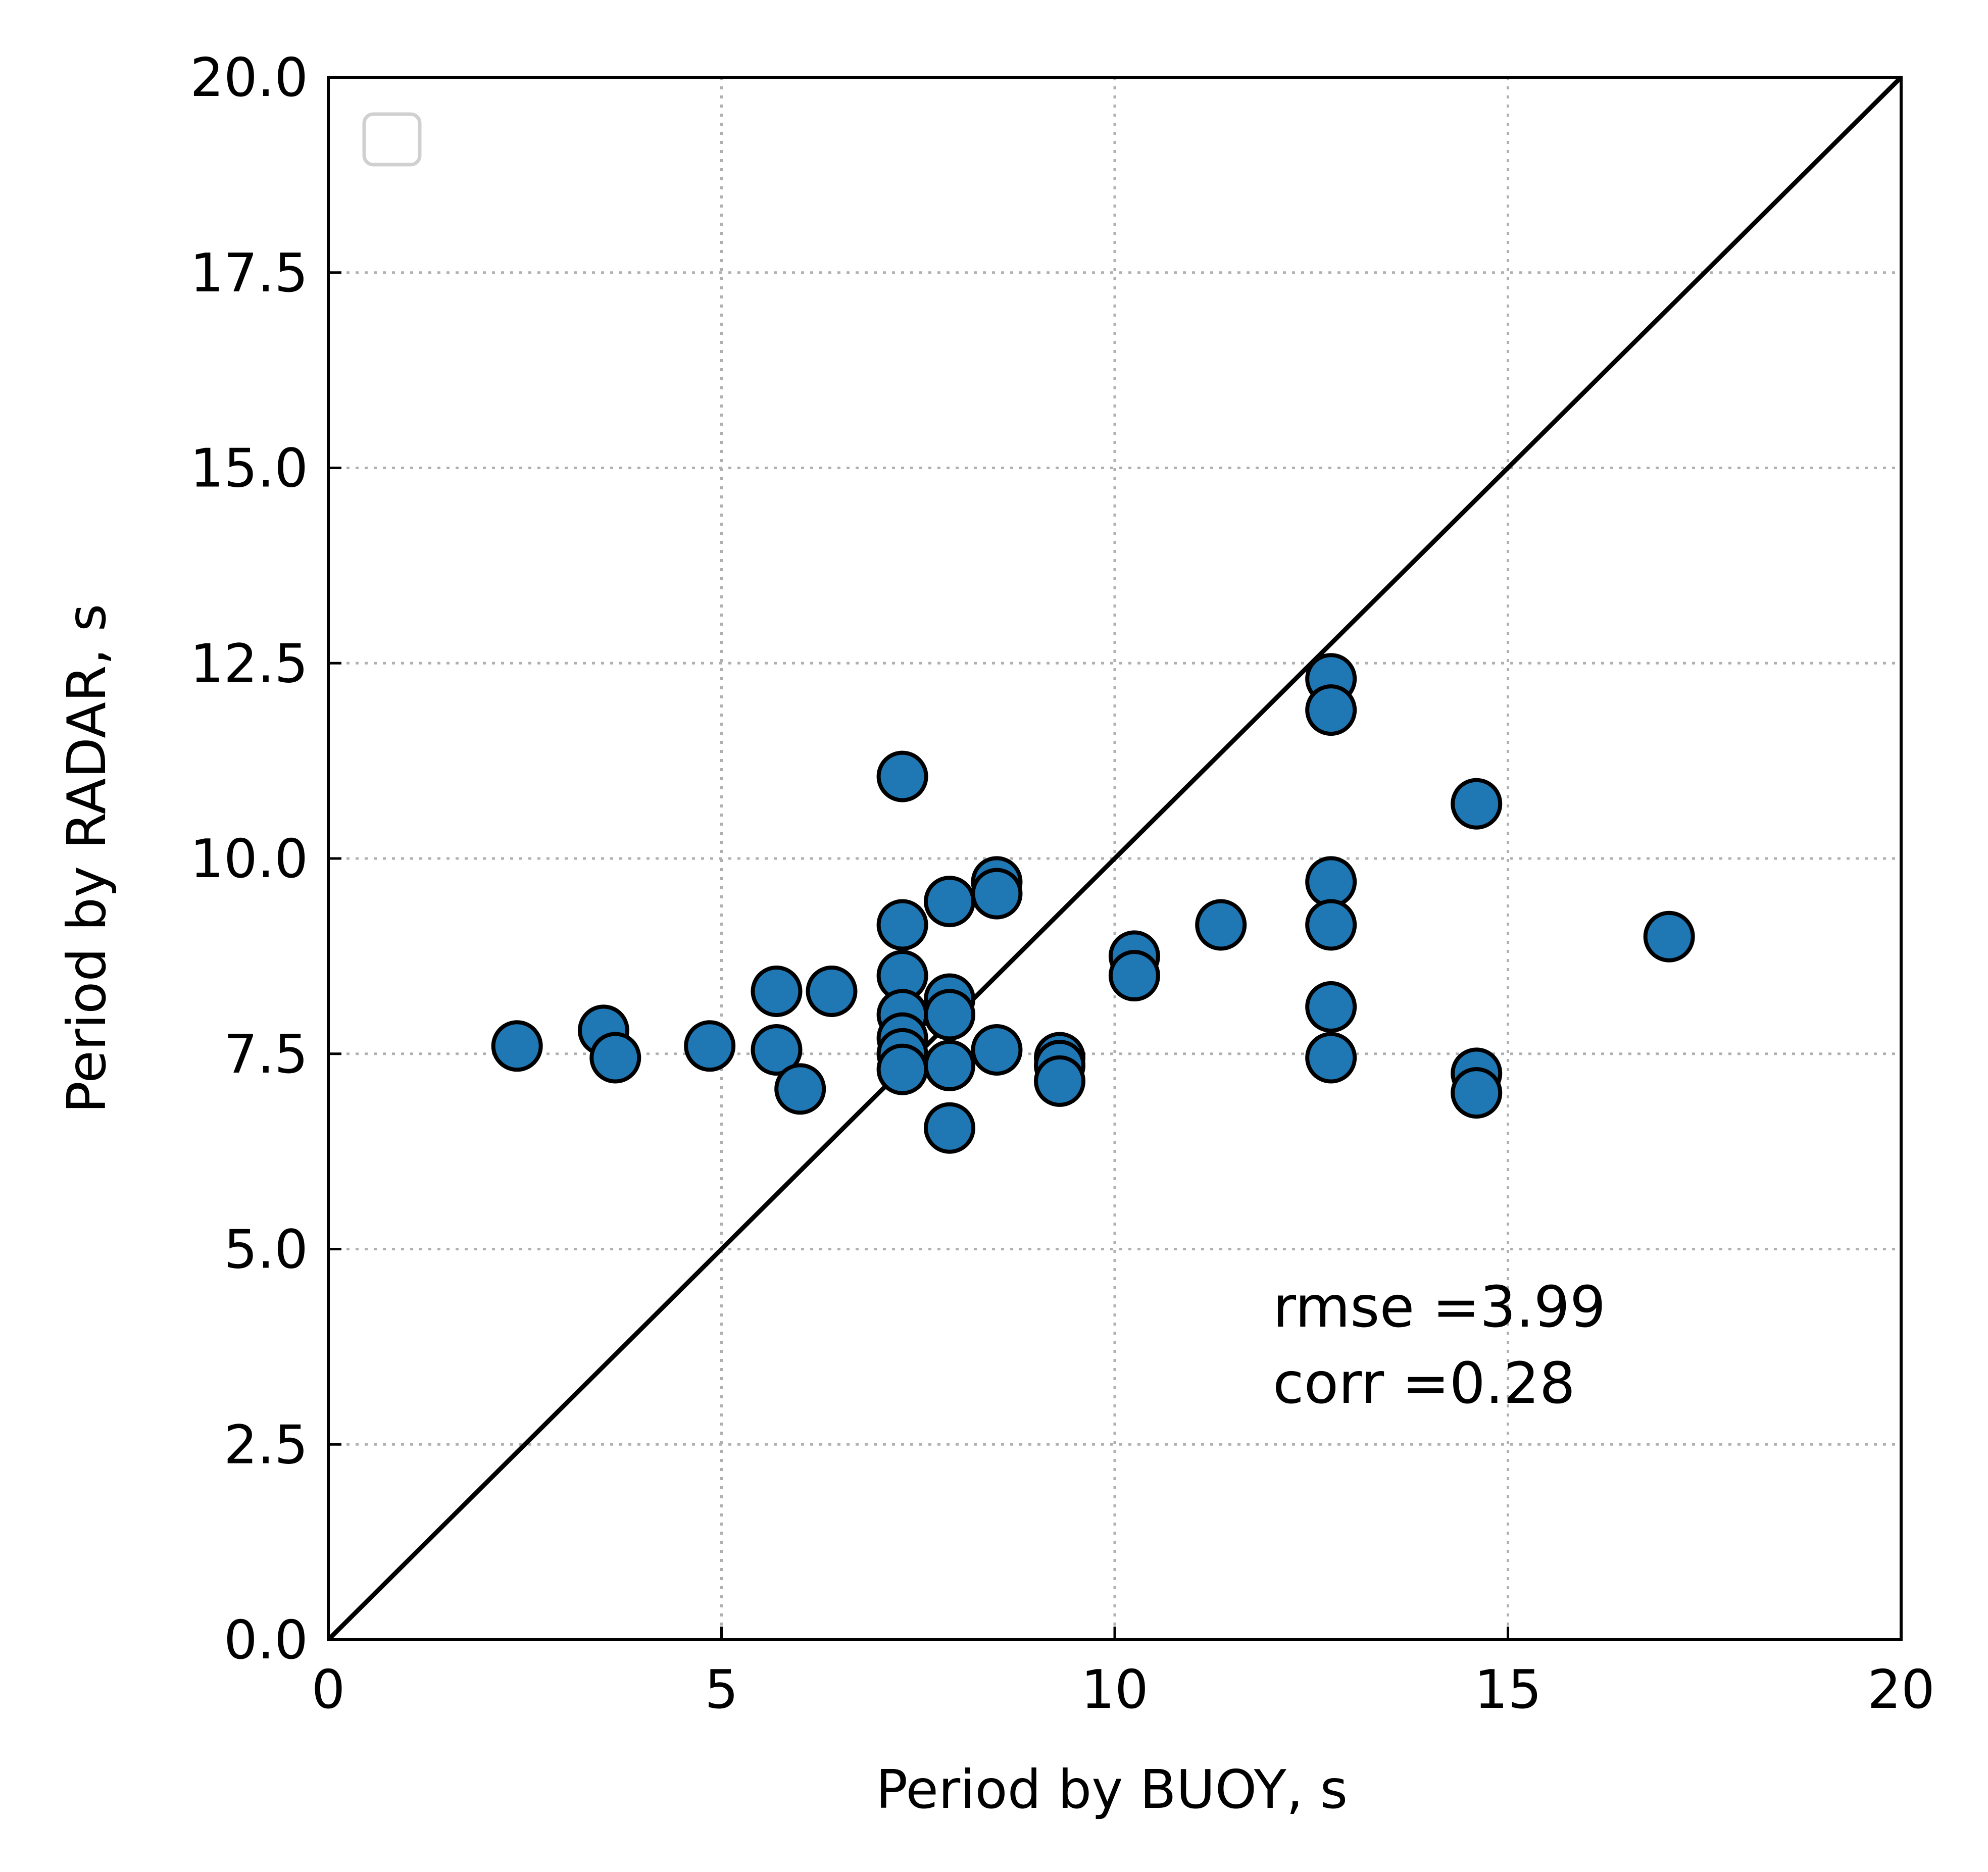  What do you see at coordinates (392, 139) in the screenshot?
I see `legend-box` at bounding box center [392, 139].